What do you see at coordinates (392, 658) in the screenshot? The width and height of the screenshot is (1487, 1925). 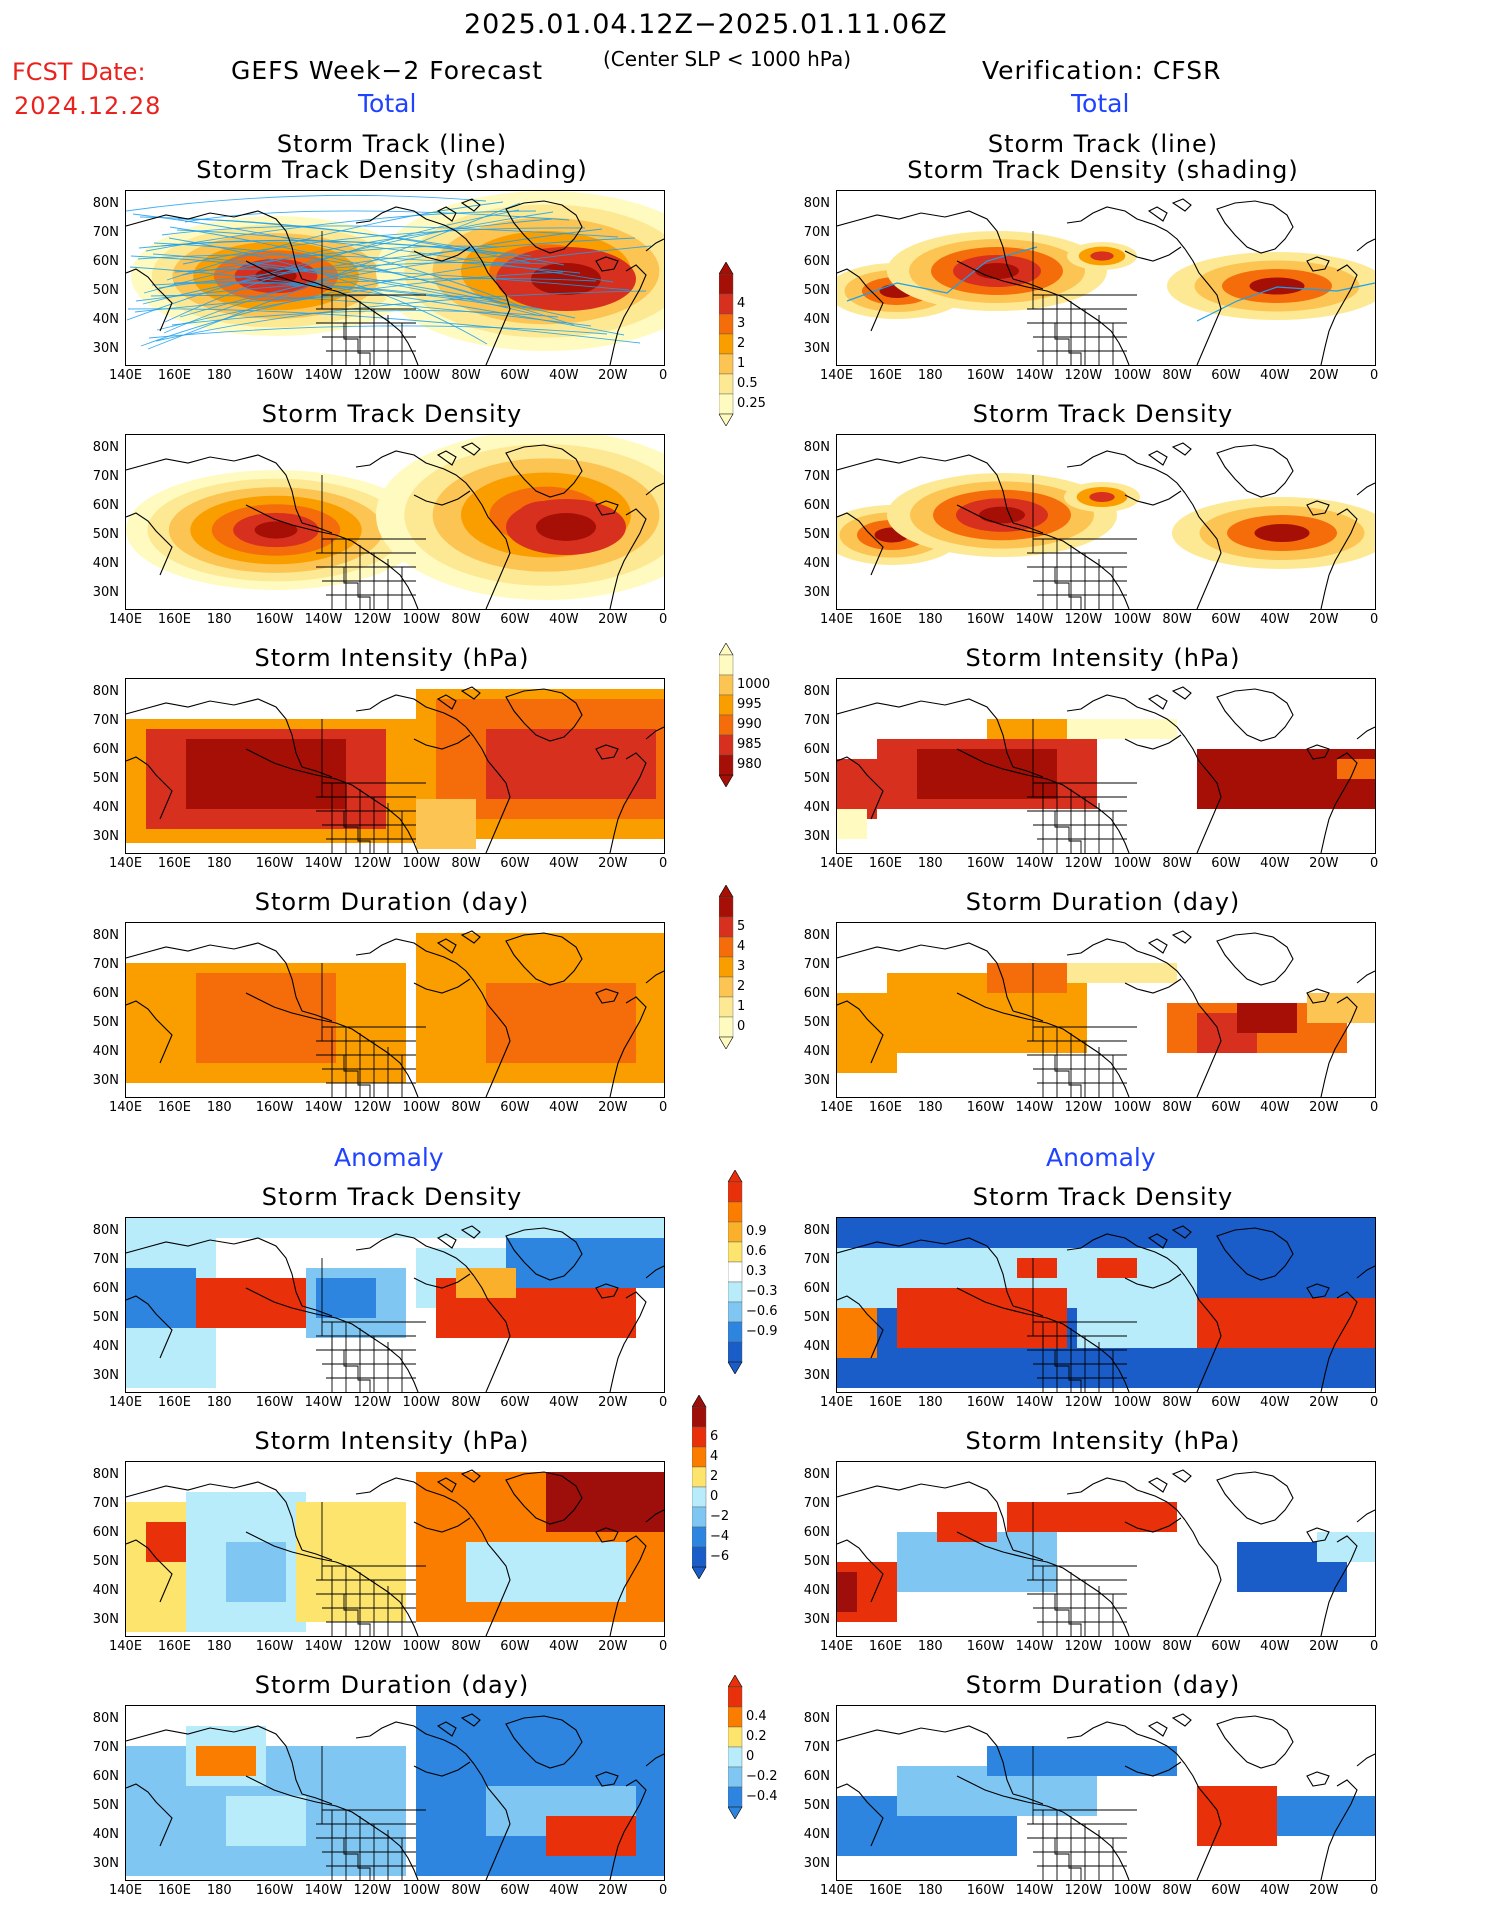 I see `panel-title-intensity-left: Storm Intensity (hPa)` at bounding box center [392, 658].